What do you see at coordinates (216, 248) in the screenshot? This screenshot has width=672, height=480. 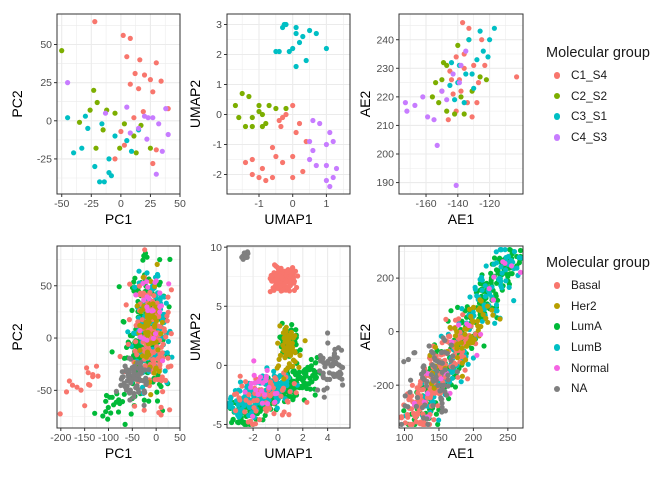 I see `y-tick-label: 10` at bounding box center [216, 248].